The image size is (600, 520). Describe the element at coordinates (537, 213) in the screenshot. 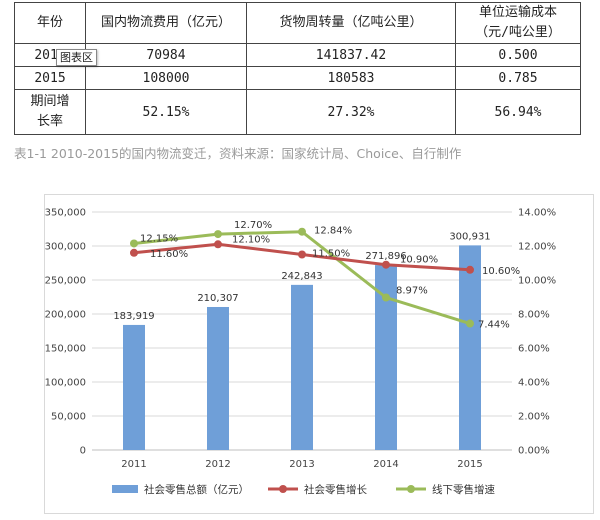

I see `y-right-tick-label: 14.00%` at that location.